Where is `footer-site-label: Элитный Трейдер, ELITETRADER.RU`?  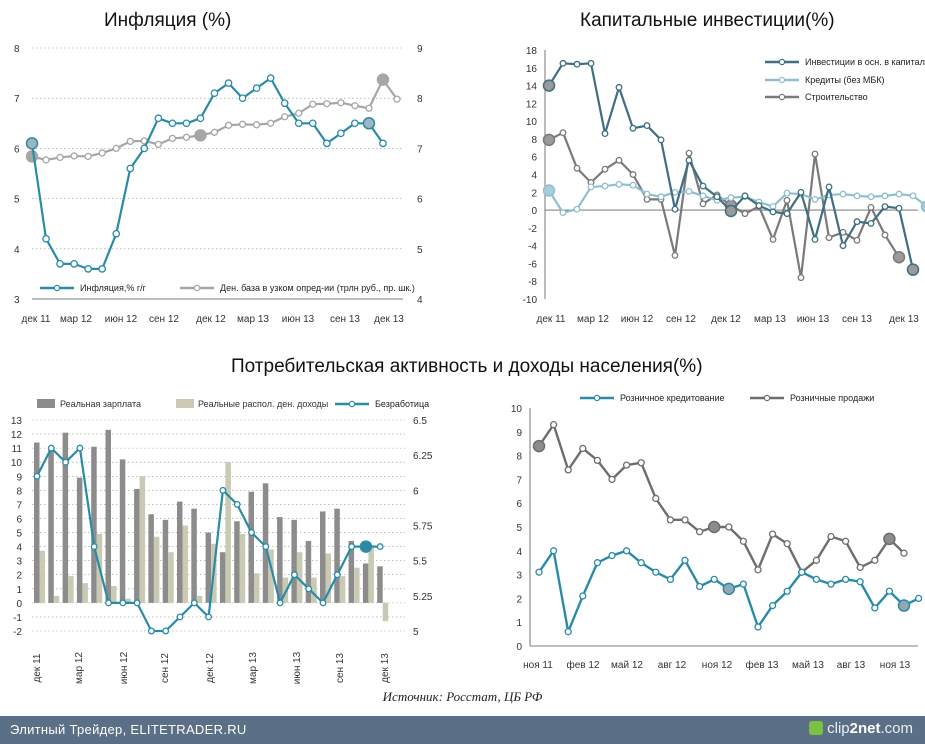
footer-site-label: Элитный Трейдер, ELITETRADER.RU is located at coordinates (128, 729).